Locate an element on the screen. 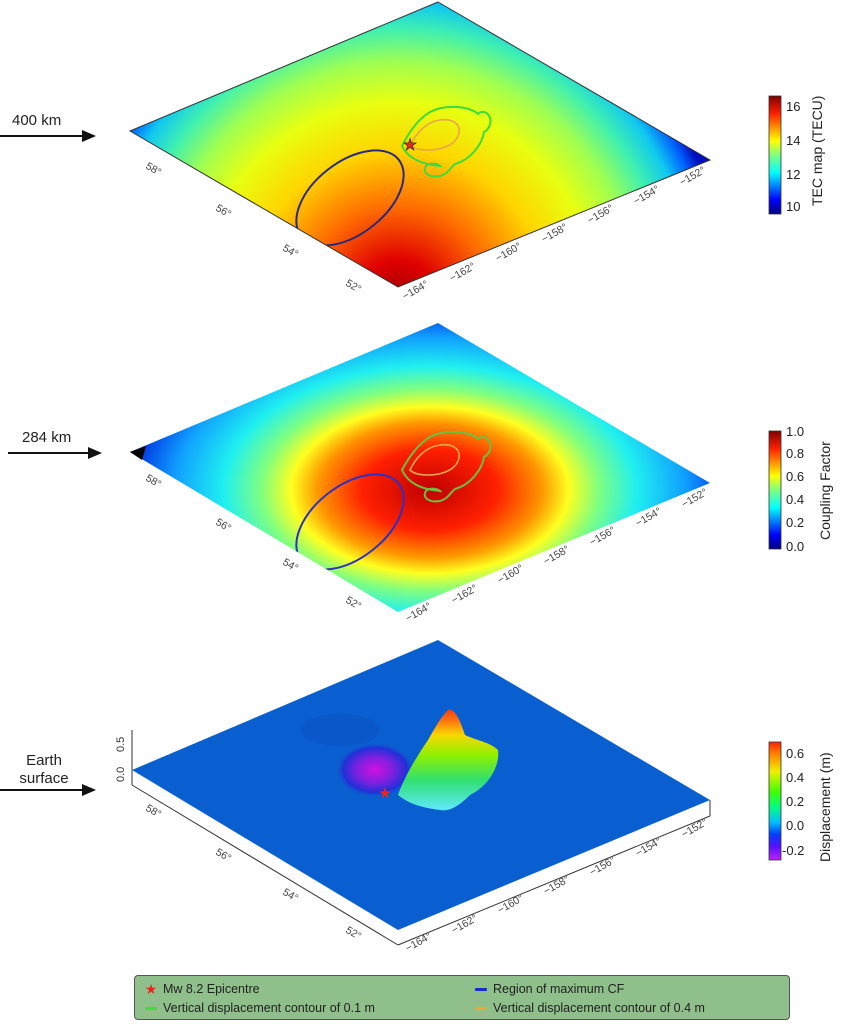 This screenshot has height=1024, width=841. legend-item-contour-0-4: Vertical displacement contour of 0.4 m is located at coordinates (587, 1008).